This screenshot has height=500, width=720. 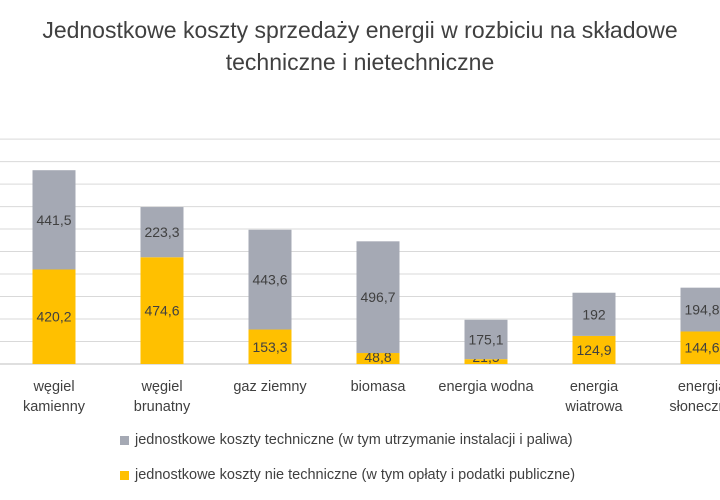 I want to click on data-label: 496,7, so click(x=377, y=297).